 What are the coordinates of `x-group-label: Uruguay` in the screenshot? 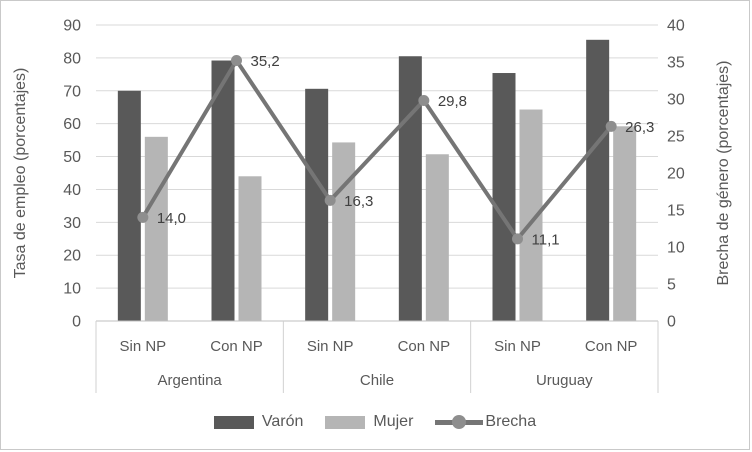 It's located at (564, 380).